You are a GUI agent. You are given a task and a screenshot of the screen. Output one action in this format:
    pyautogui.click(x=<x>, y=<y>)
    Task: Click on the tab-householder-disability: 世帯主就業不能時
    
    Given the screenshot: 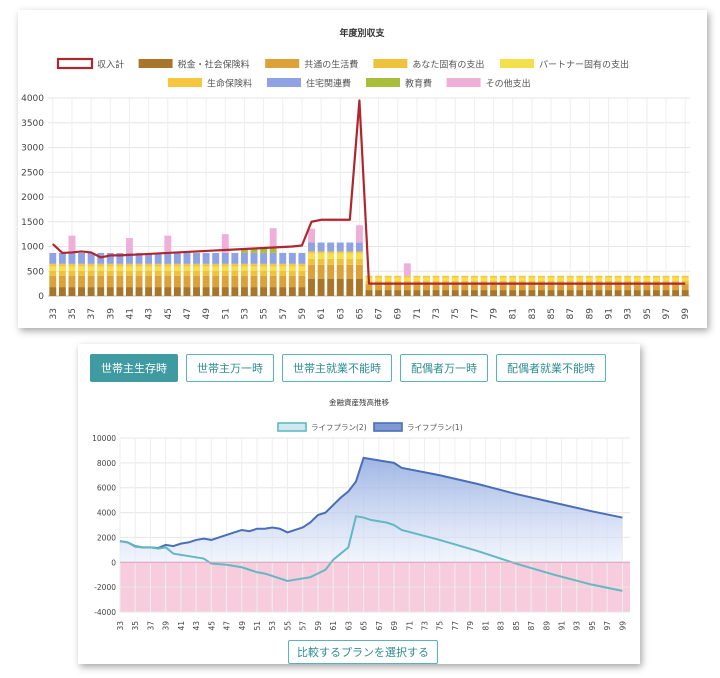 What is the action you would take?
    pyautogui.click(x=337, y=368)
    